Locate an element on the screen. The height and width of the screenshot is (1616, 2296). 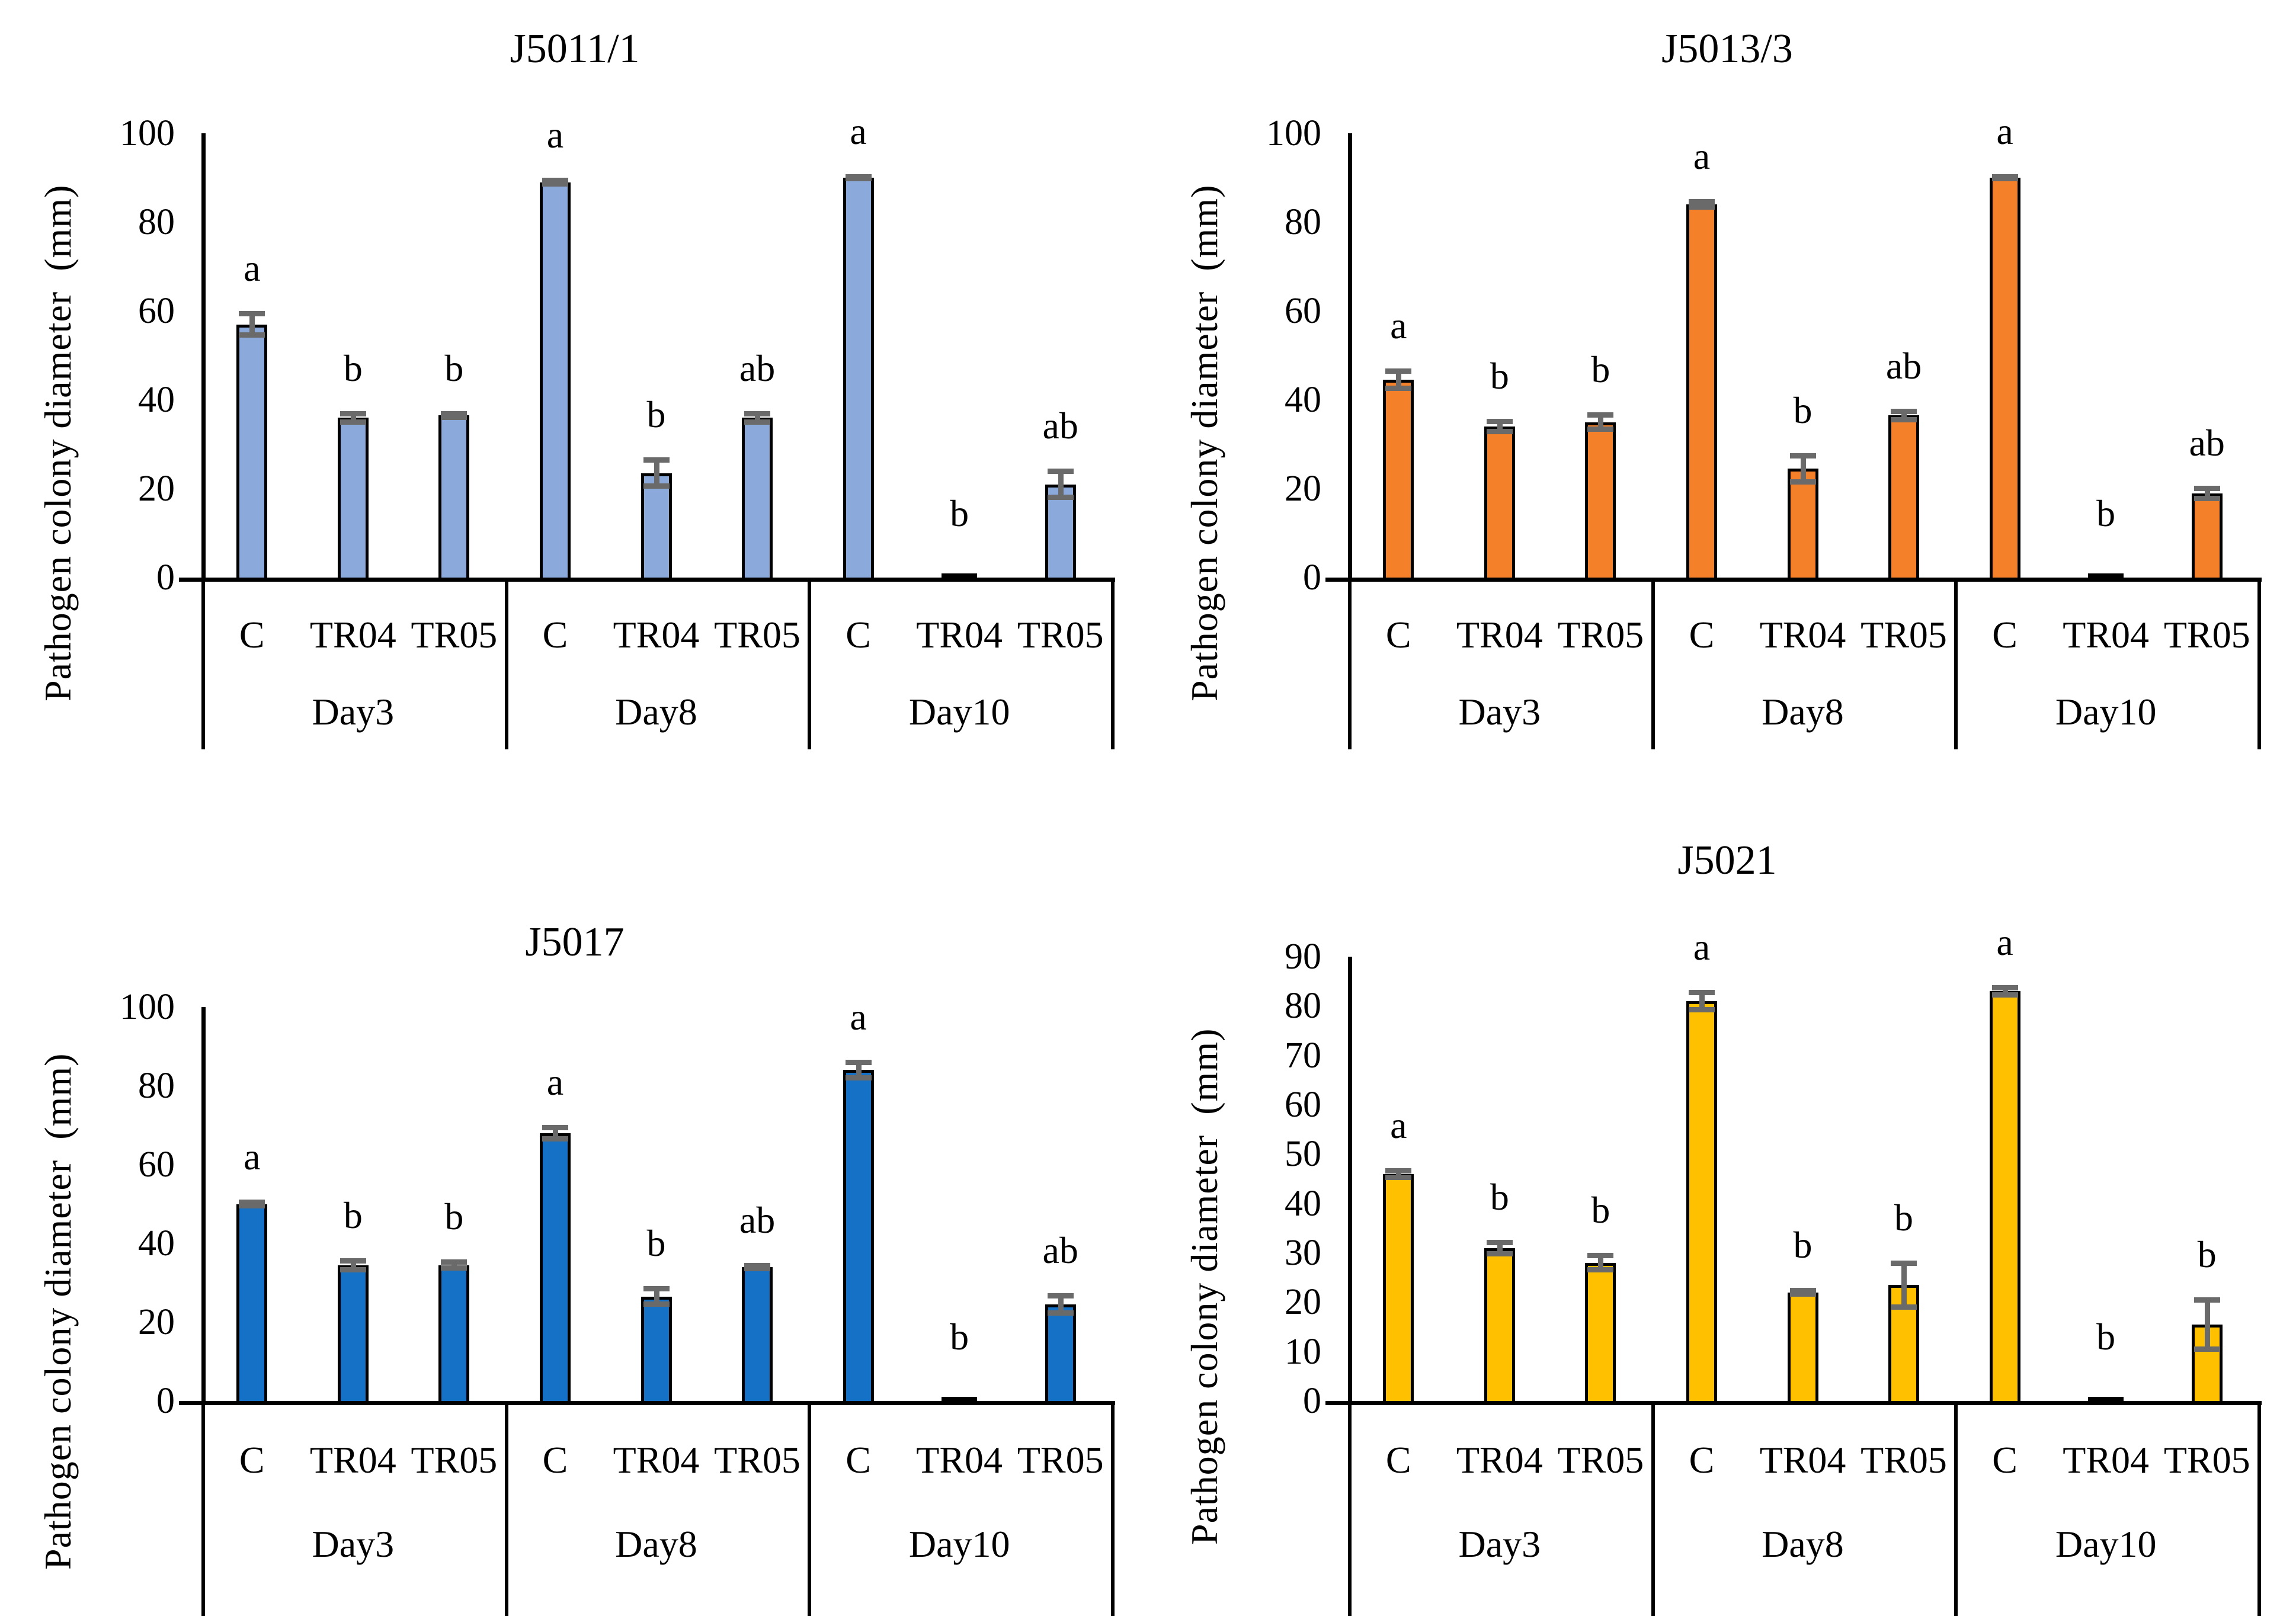
y-tick-label: 80 is located at coordinates (1303, 1006).